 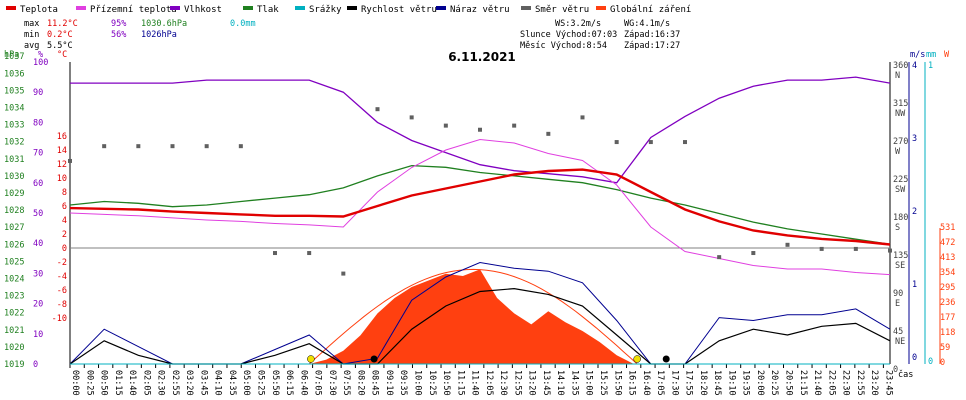 What do you see at coordinates (14, 160) in the screenshot?
I see `hpa-tick: 1031` at bounding box center [14, 160].